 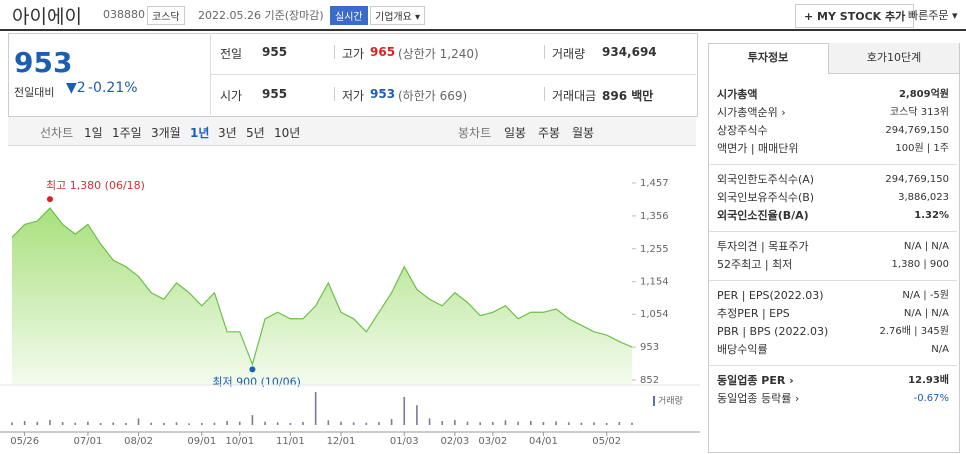 I want to click on x-tick-label: 03/02, so click(x=492, y=441).